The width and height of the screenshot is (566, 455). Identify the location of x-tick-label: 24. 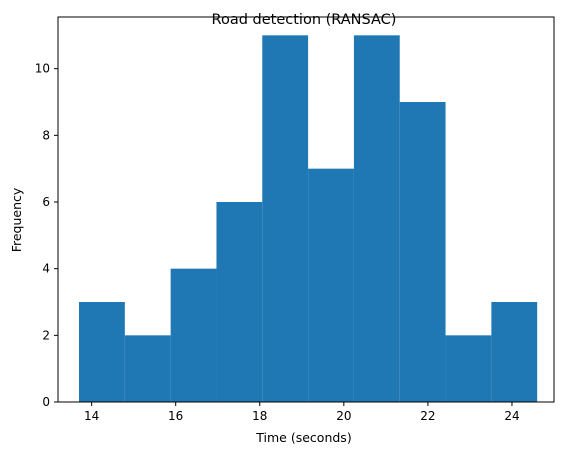
(511, 416).